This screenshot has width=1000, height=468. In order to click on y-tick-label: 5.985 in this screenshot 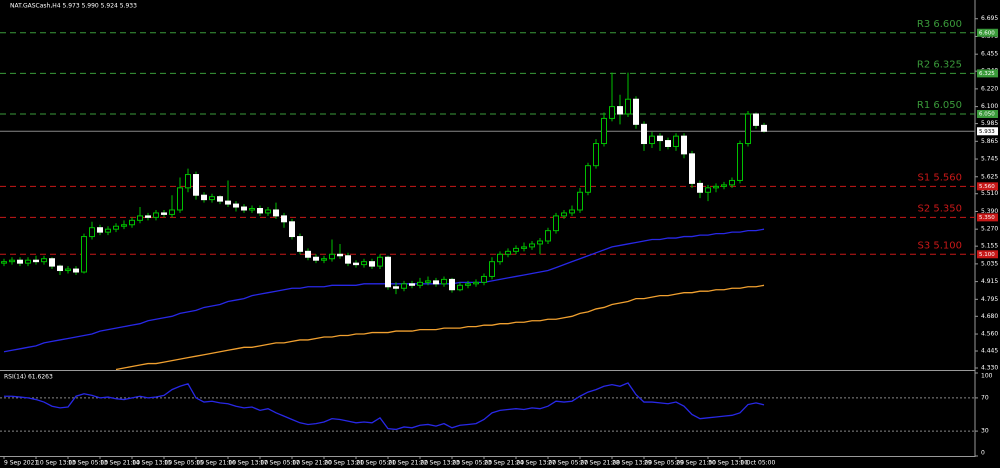, I will do `click(989, 123)`.